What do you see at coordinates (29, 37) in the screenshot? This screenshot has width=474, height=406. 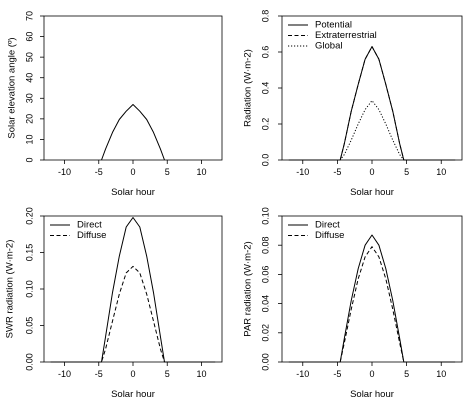 I see `y-tick-label: 60` at bounding box center [29, 37].